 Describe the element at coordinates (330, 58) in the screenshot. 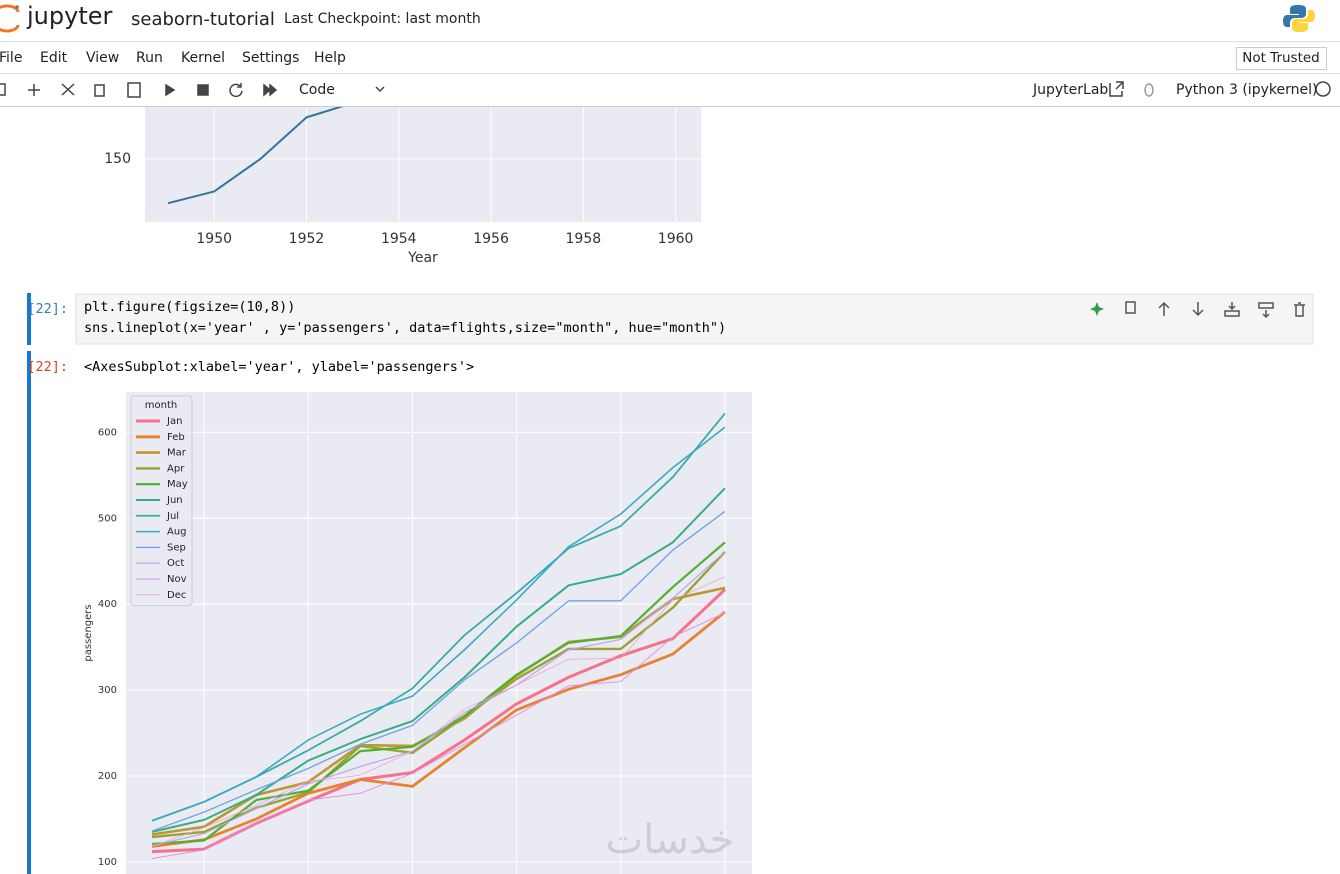

I see `menu-item: Help` at that location.